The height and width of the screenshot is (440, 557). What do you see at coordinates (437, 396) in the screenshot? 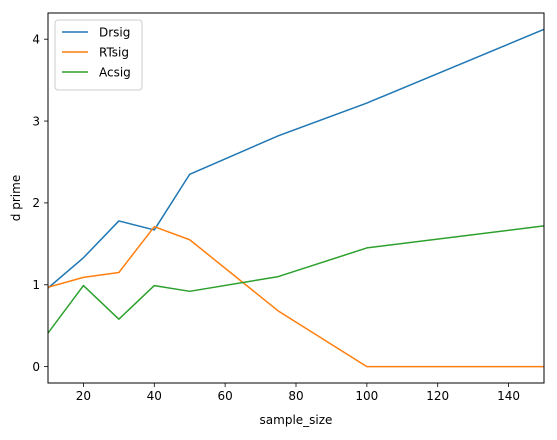
I see `x-tick-label: 120` at bounding box center [437, 396].